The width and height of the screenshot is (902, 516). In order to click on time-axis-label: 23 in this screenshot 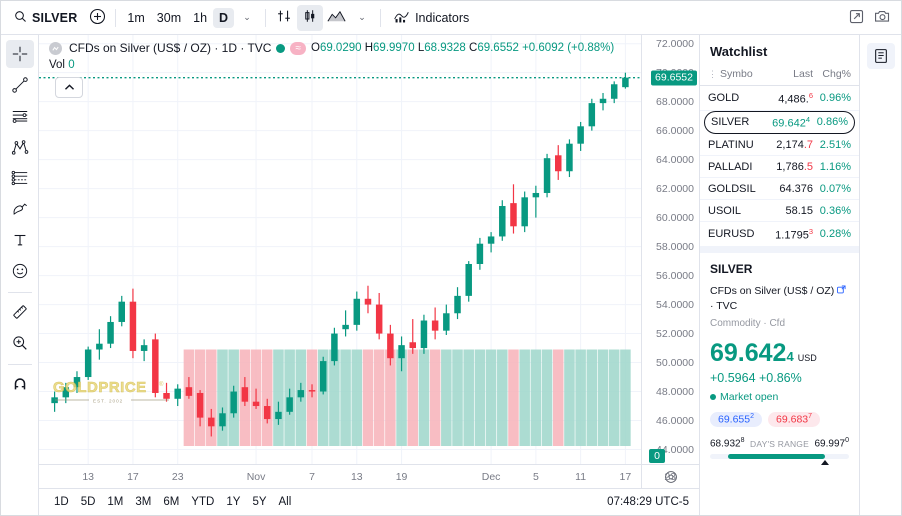, I will do `click(177, 477)`.